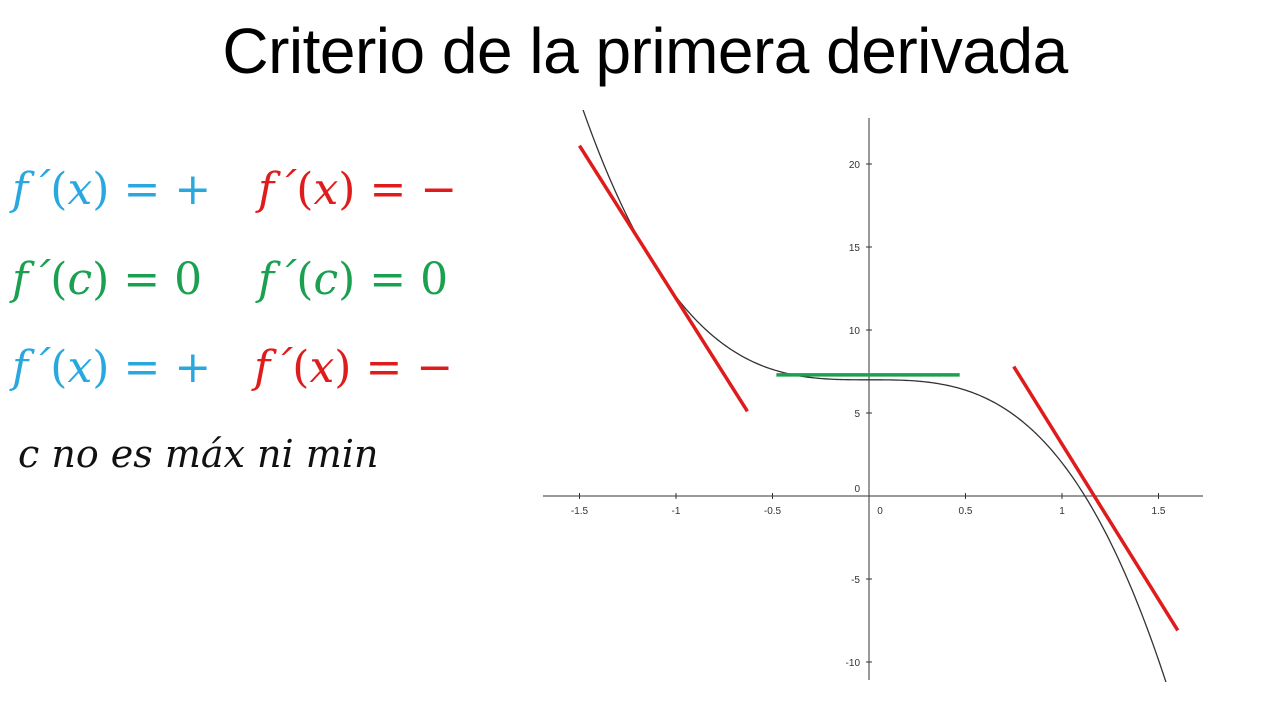  I want to click on x-tick-label: -1.5, so click(580, 511).